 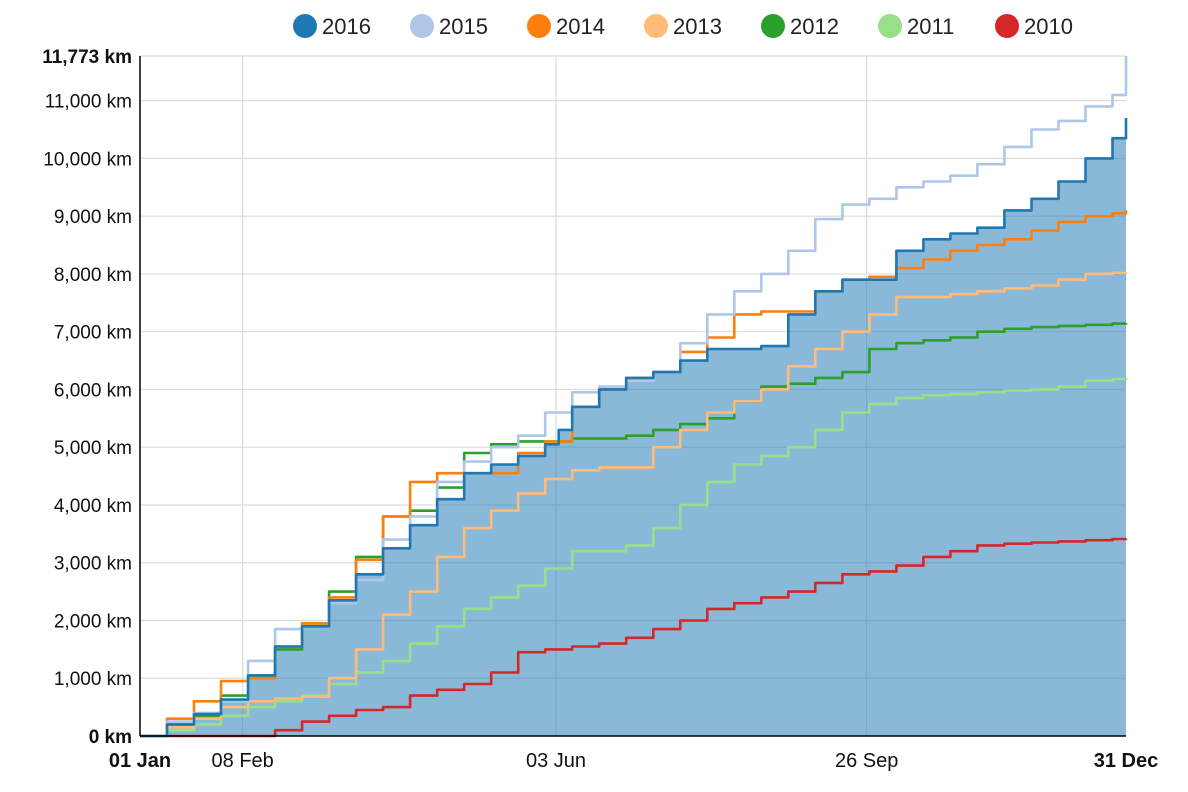 I want to click on legend-item-2015: 2015, so click(x=449, y=26).